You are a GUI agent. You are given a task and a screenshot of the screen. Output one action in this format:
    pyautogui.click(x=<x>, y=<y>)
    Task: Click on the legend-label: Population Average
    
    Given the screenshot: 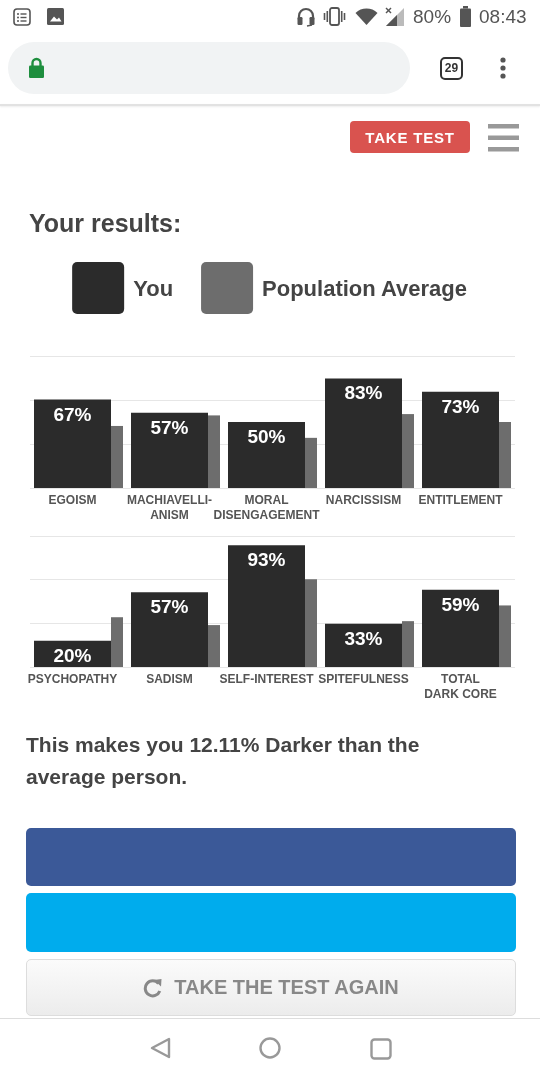 What is the action you would take?
    pyautogui.click(x=365, y=288)
    